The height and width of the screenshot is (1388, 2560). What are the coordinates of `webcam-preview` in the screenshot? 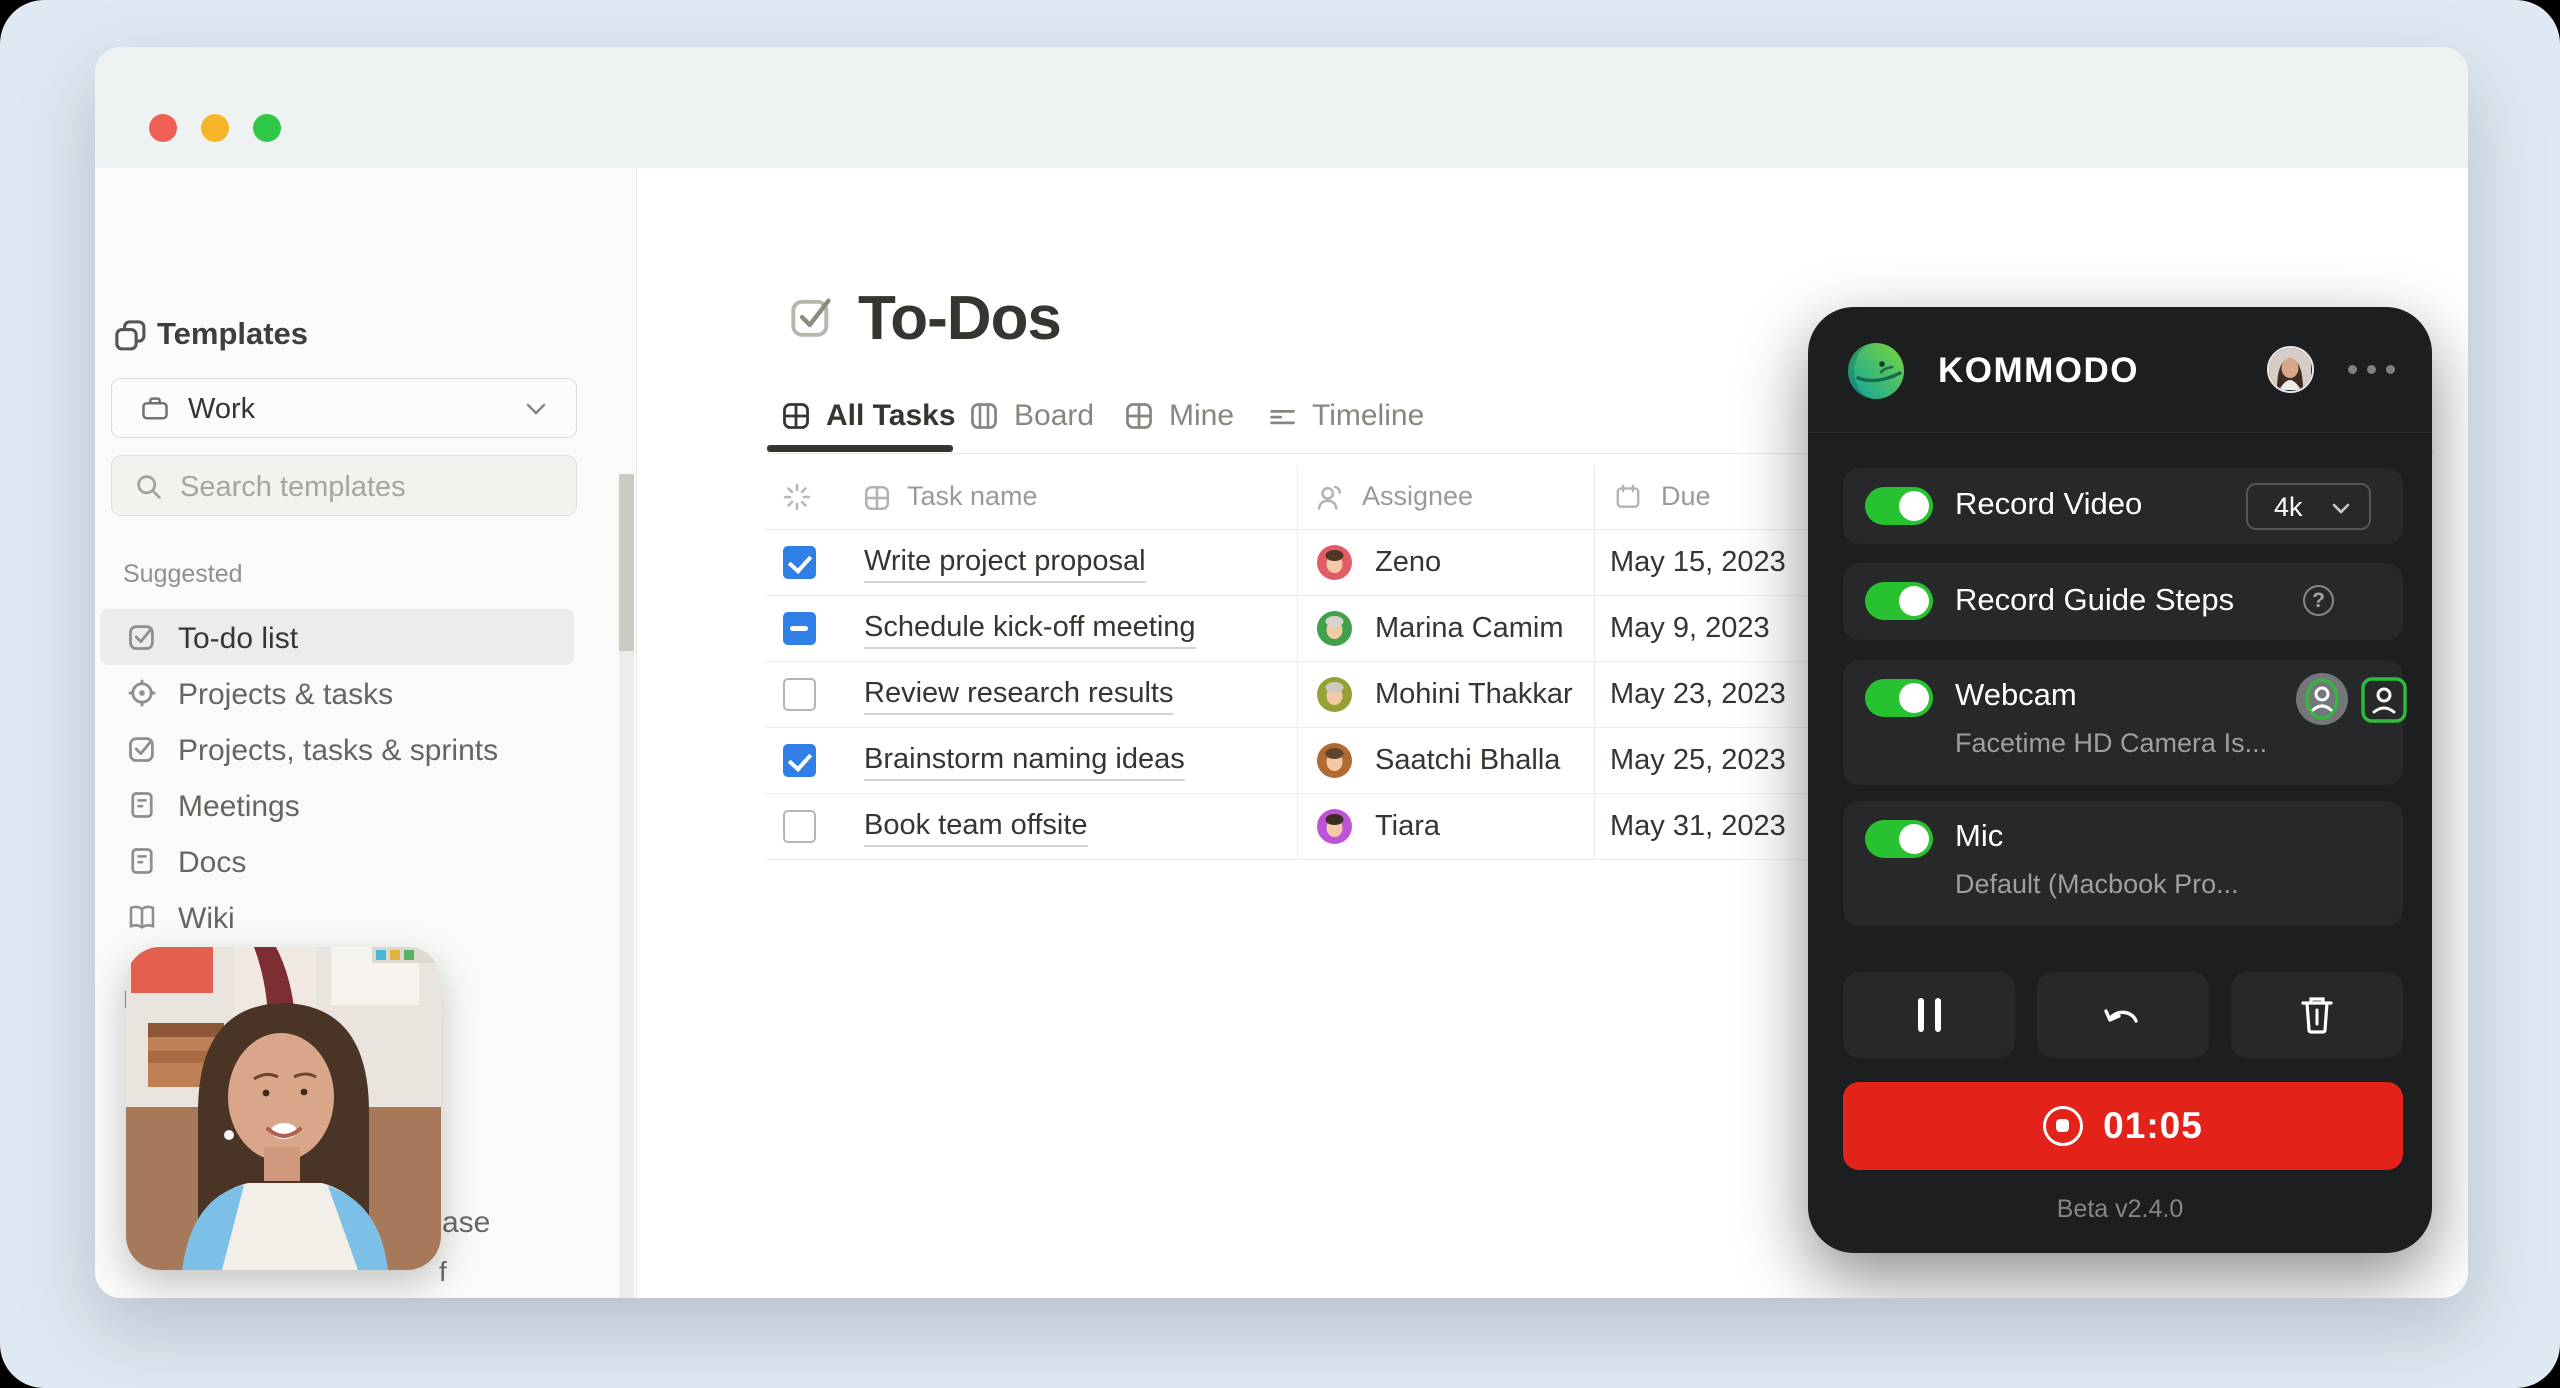 It's located at (283, 1108).